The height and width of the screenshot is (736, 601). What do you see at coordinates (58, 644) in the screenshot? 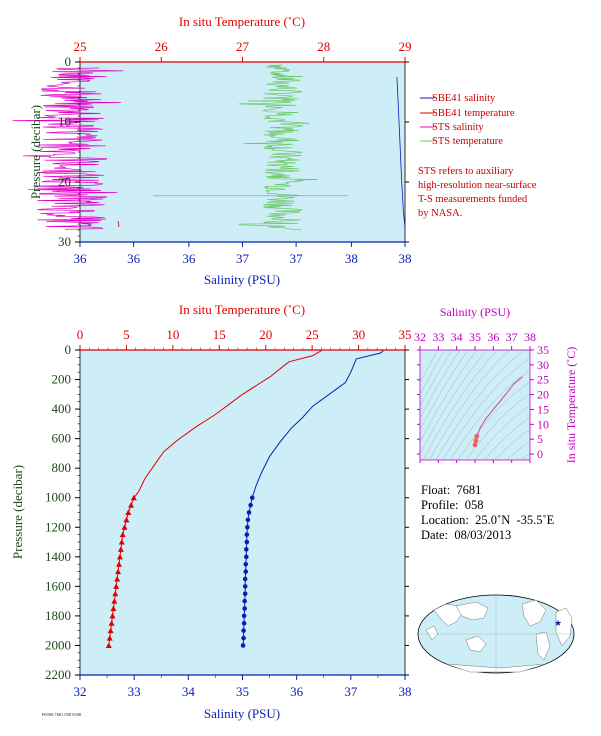
I see `deep-pressure-tick-label: 2000` at bounding box center [58, 644].